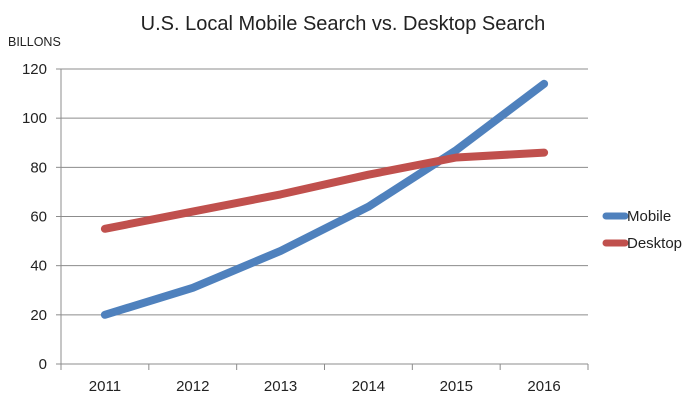 The height and width of the screenshot is (403, 688). I want to click on y-tick-label: 80, so click(38, 167).